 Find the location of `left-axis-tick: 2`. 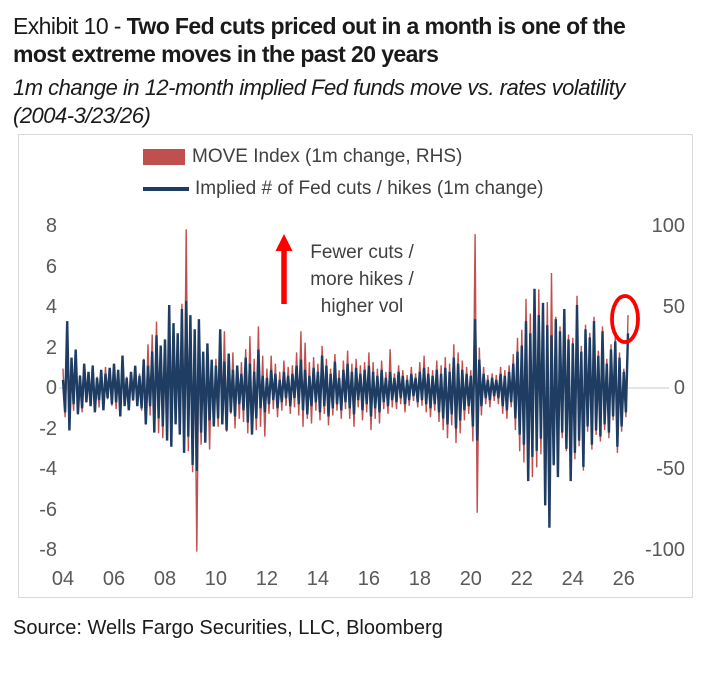

left-axis-tick: 2 is located at coordinates (51, 347).